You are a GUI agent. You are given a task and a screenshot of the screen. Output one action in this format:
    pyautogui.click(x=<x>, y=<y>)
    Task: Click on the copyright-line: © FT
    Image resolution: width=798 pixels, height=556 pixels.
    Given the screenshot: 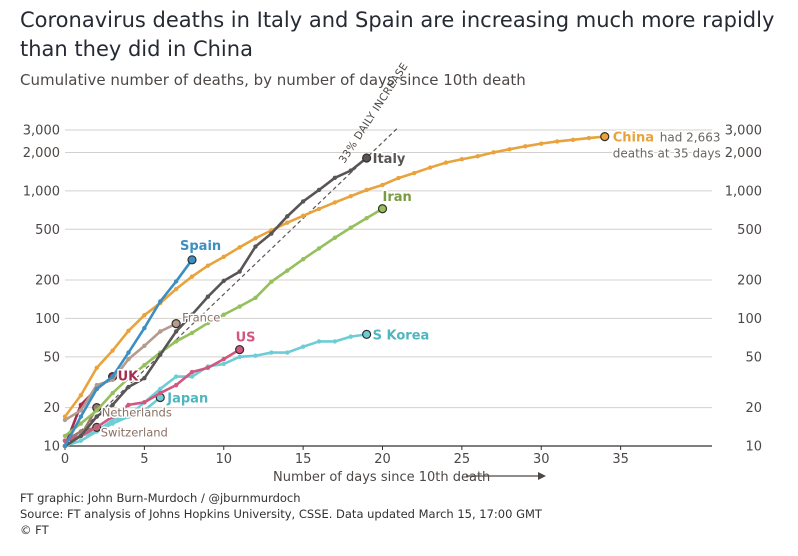 What is the action you would take?
    pyautogui.click(x=34, y=530)
    